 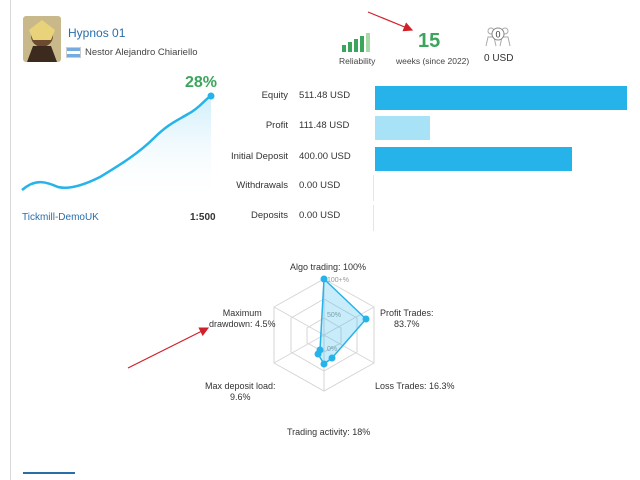 What do you see at coordinates (262, 185) in the screenshot?
I see `balance-label: Withdrawals` at bounding box center [262, 185].